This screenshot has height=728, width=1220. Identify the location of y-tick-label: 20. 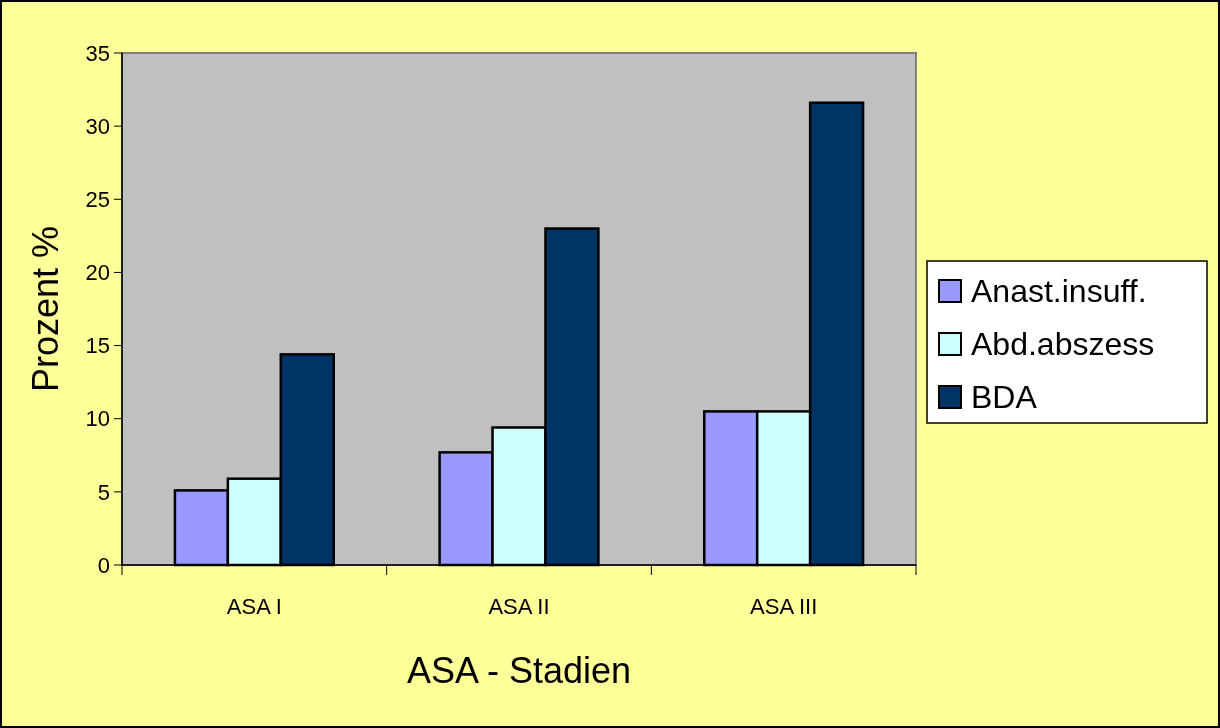
(97, 273).